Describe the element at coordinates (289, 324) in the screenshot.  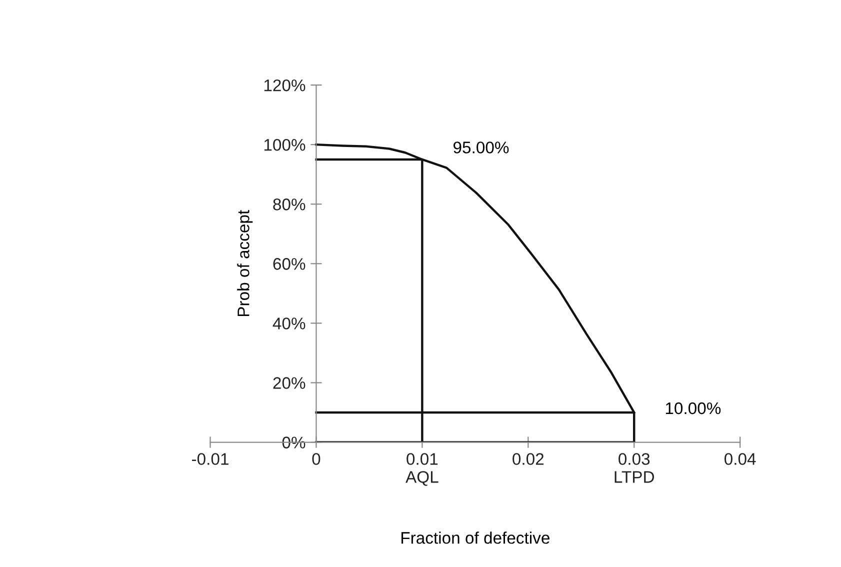
I see `y-tick-label: 40%` at that location.